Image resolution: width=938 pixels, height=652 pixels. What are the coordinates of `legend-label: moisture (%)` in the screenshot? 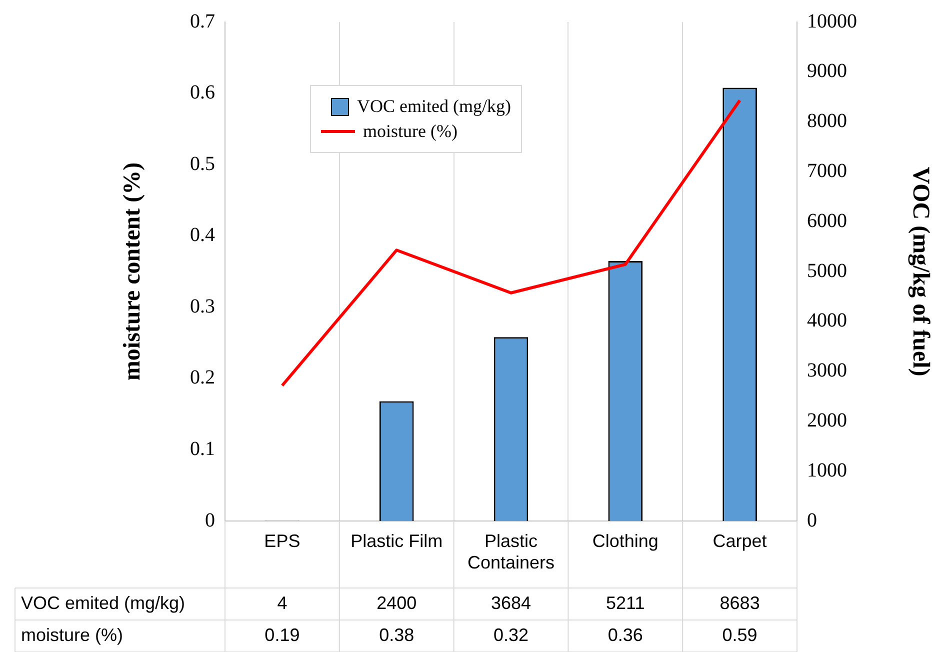 It's located at (410, 131).